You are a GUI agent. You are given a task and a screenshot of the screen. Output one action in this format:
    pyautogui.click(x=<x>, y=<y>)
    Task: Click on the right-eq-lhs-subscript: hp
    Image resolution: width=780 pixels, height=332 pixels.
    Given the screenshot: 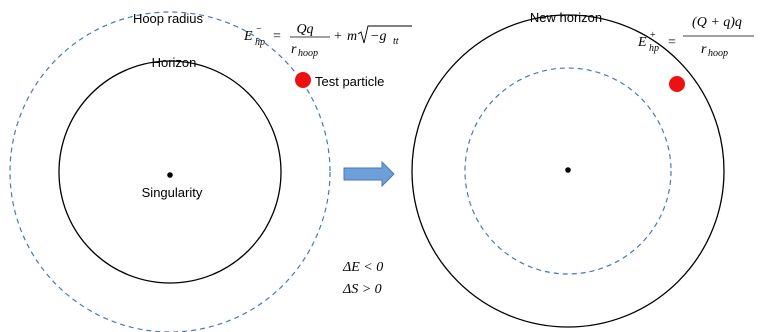 What is the action you would take?
    pyautogui.click(x=654, y=48)
    